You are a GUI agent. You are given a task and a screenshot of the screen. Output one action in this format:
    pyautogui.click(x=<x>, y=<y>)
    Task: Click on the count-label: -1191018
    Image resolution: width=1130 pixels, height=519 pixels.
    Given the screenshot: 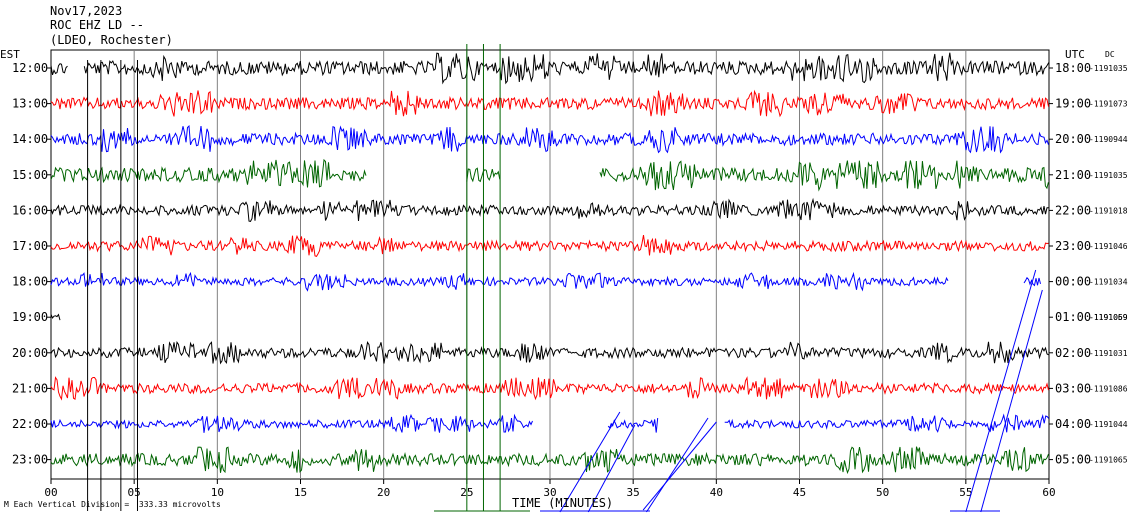 What is the action you would take?
    pyautogui.click(x=1108, y=210)
    